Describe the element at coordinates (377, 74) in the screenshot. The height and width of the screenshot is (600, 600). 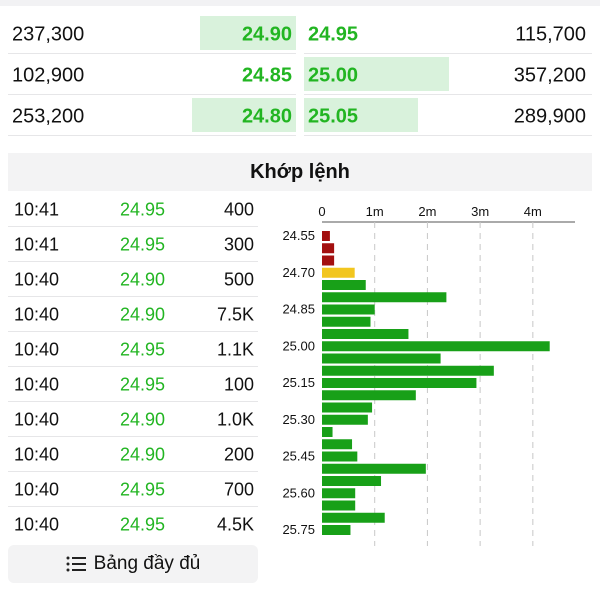
I see `ask-depth-bar` at that location.